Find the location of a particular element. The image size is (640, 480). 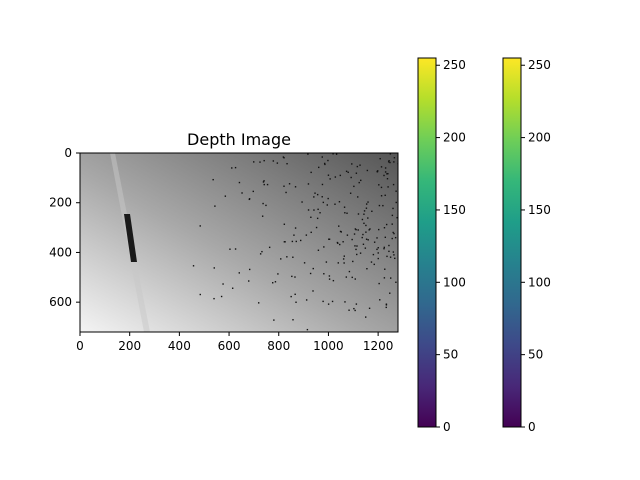

colorbar-2: 0 50 100 150 200 250 is located at coordinates (526, 245).